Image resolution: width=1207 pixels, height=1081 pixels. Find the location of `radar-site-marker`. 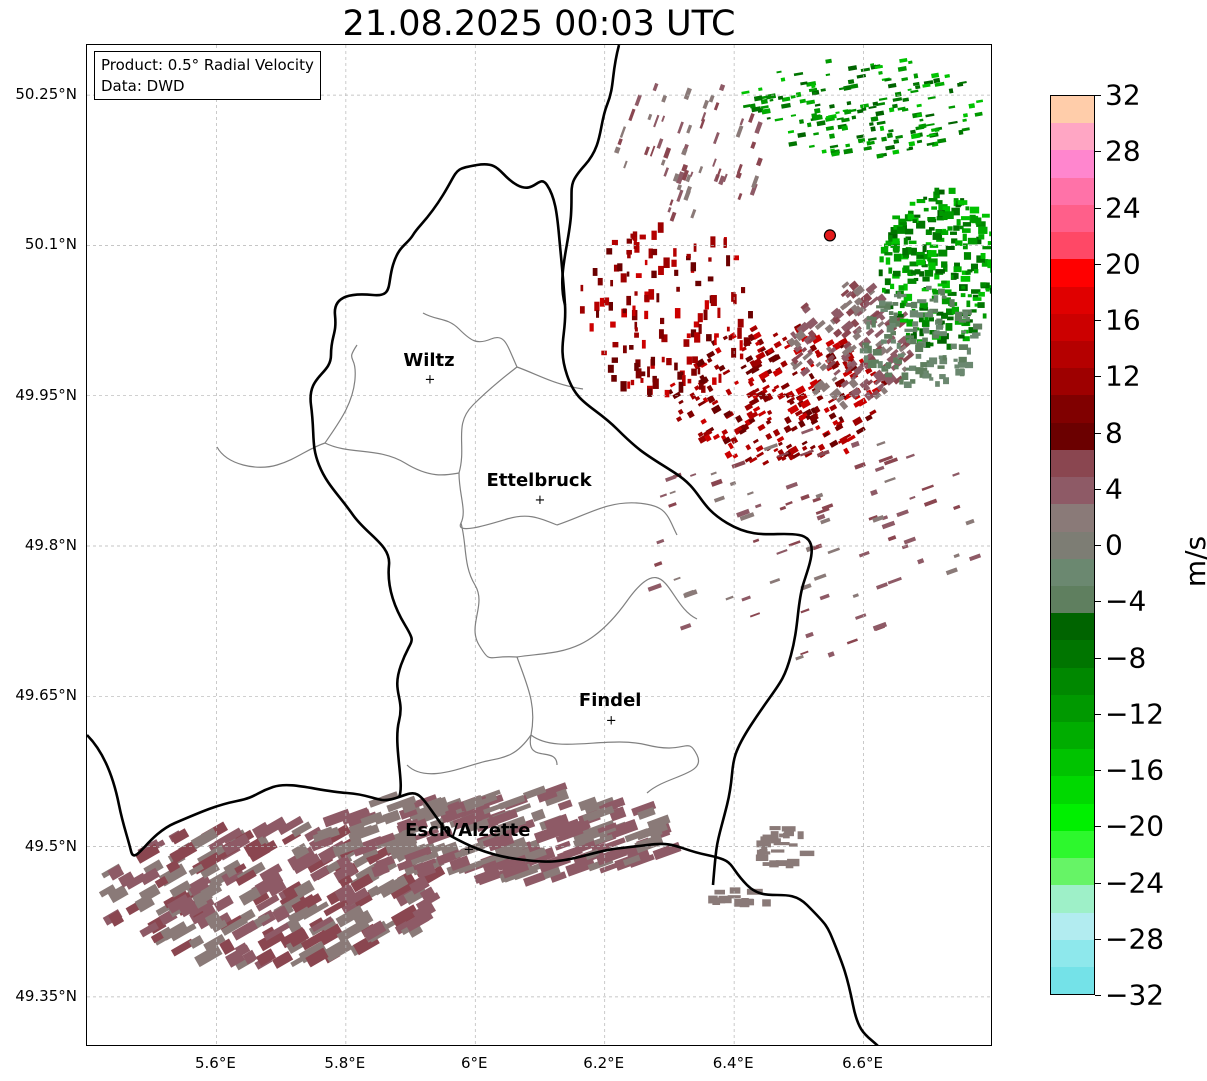

radar-site-marker is located at coordinates (830, 235).